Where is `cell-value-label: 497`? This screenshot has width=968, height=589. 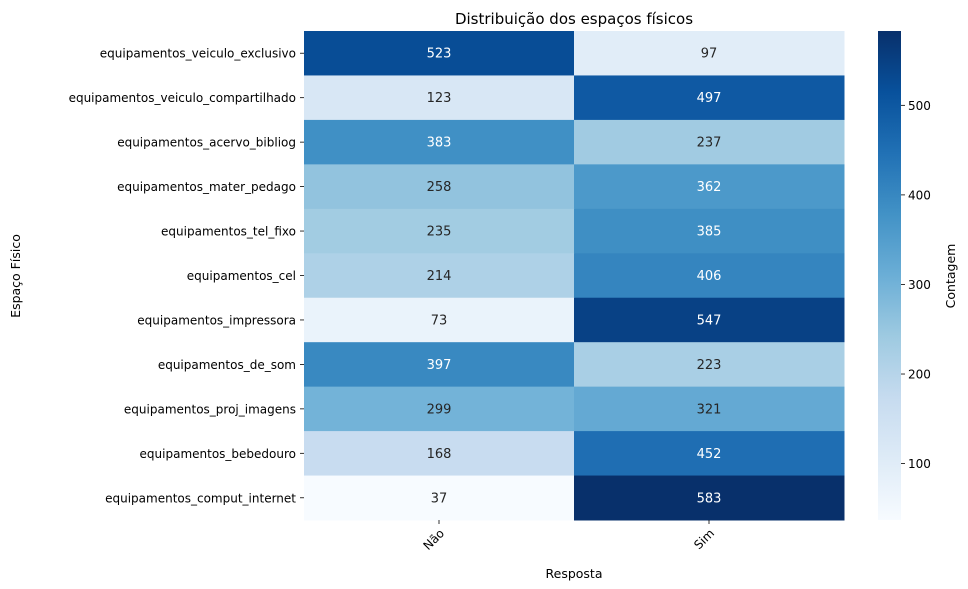
cell-value-label: 497 is located at coordinates (709, 98).